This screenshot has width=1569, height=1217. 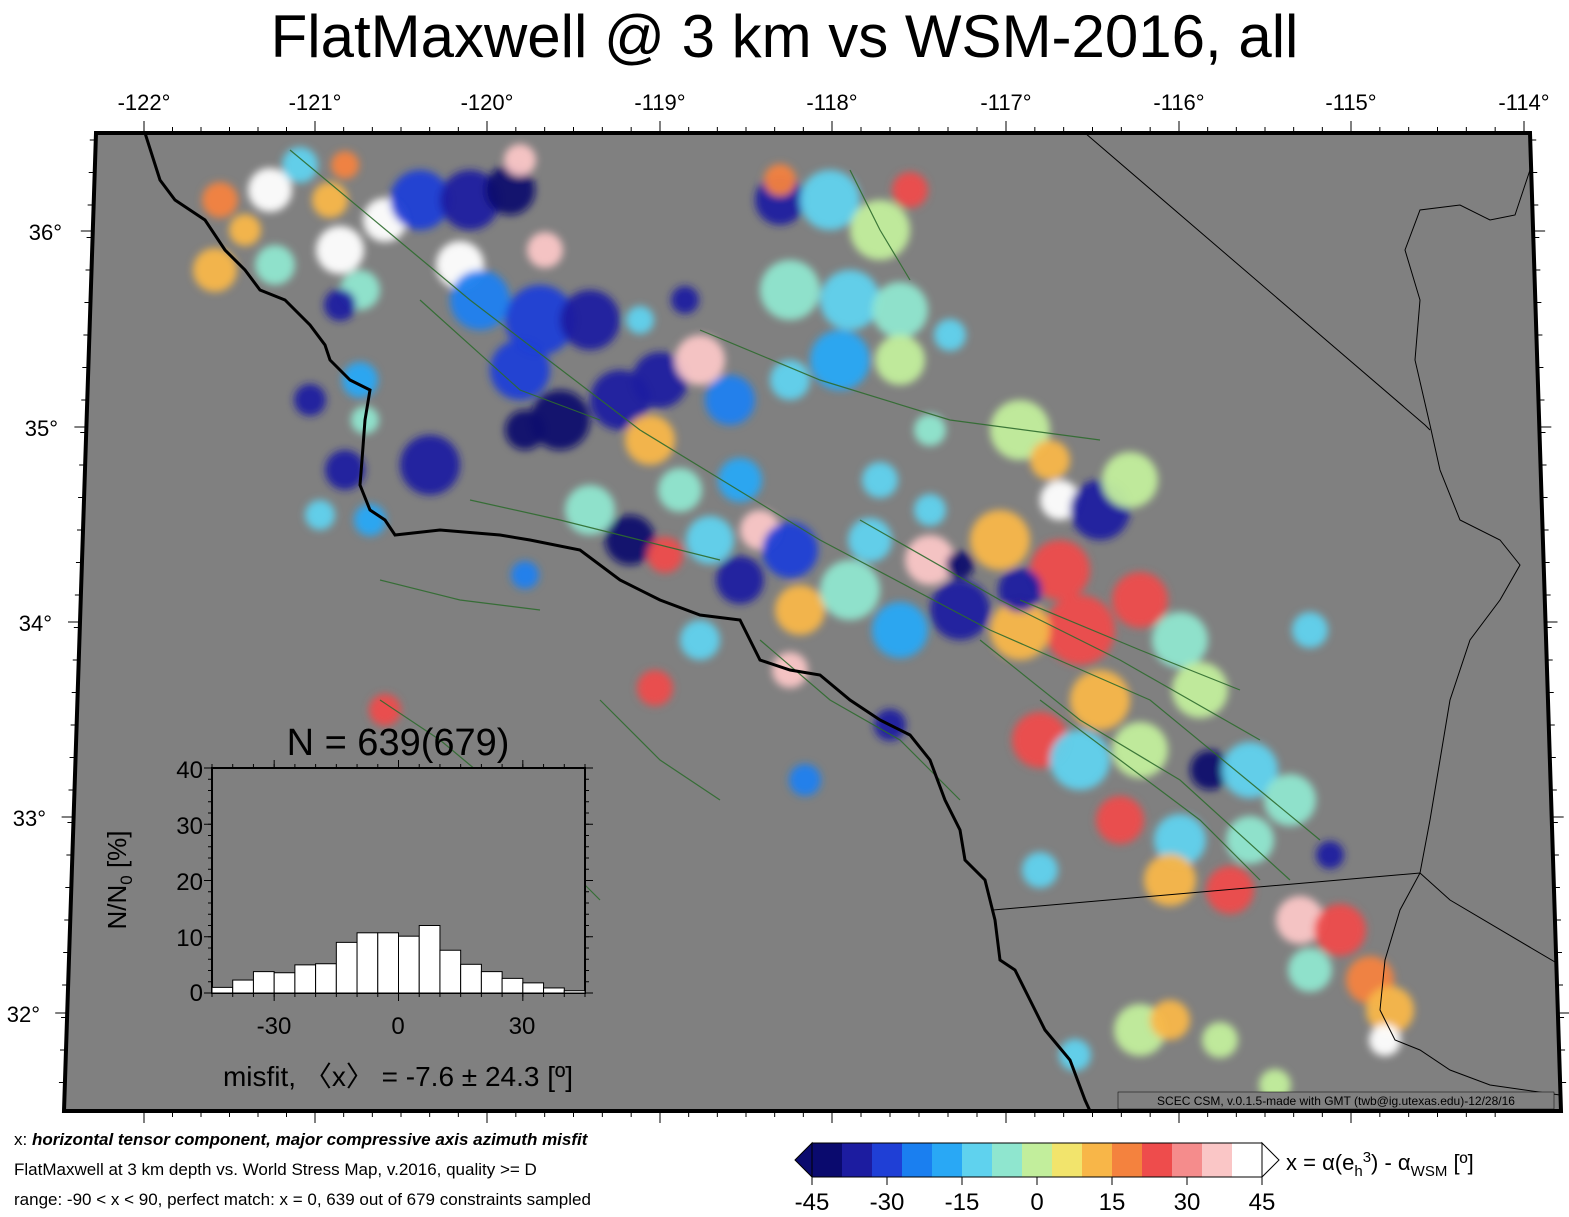 I want to click on latitude-labels: 36° 35° 34° 33° 32°, so click(x=34, y=623).